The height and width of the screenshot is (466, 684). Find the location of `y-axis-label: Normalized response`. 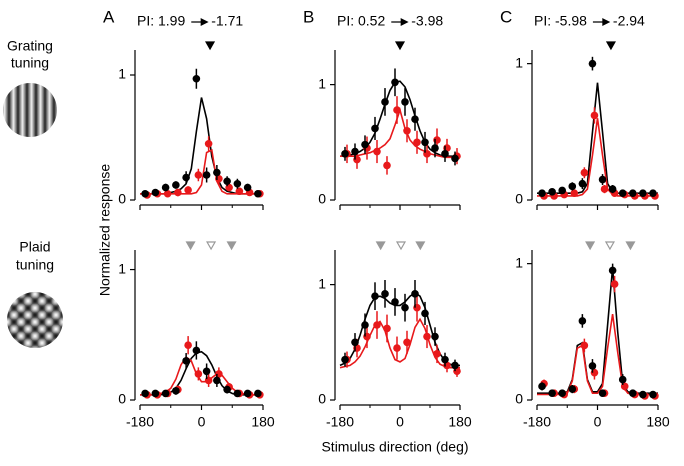

y-axis-label: Normalized response is located at coordinates (105, 230).